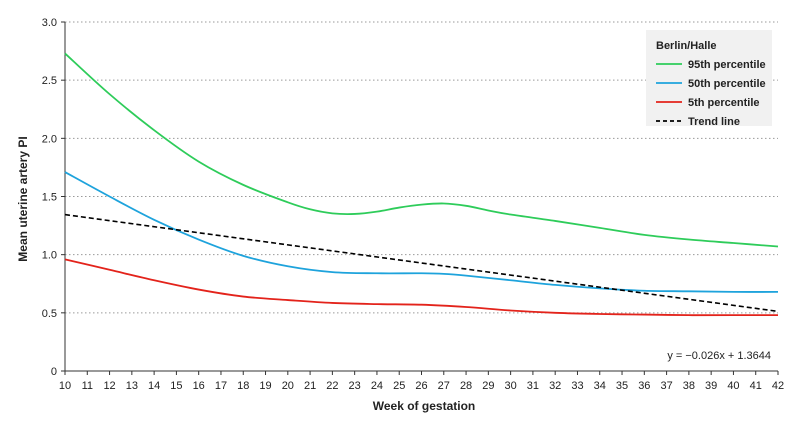 This screenshot has width=800, height=429. I want to click on x-tick-label: 42, so click(778, 386).